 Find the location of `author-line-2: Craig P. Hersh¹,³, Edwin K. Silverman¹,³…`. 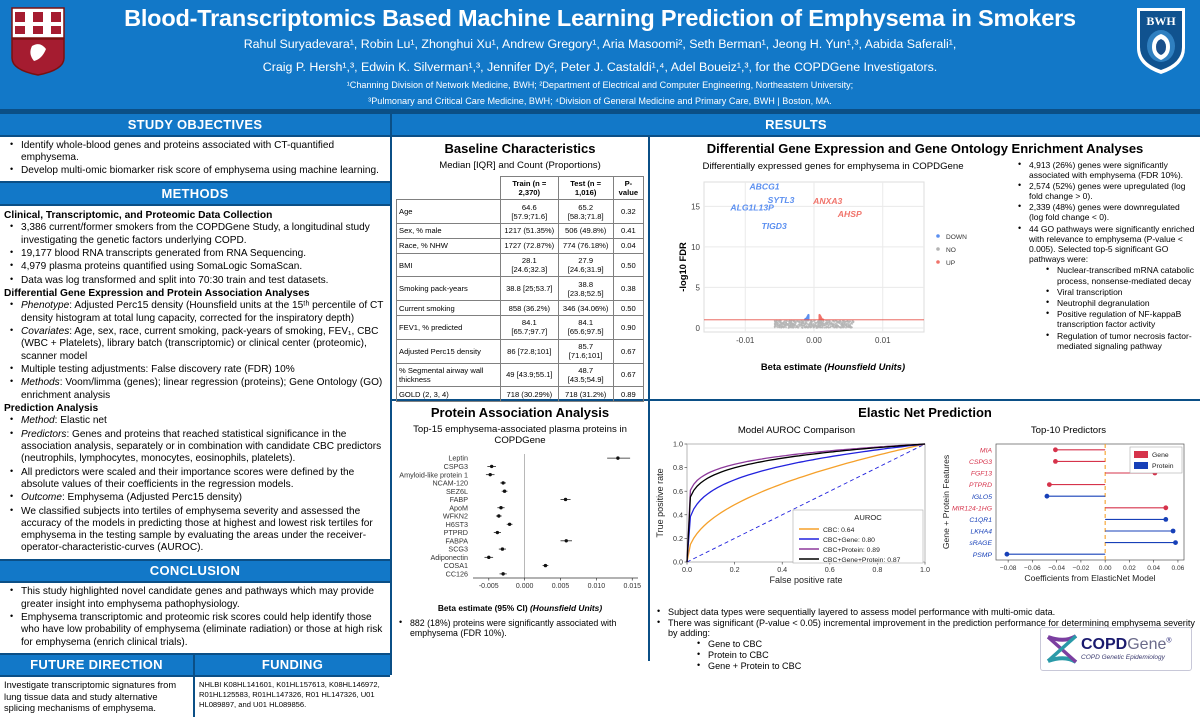

author-line-2: Craig P. Hersh¹,³, Edwin K. Silverman¹,³… is located at coordinates (600, 66).